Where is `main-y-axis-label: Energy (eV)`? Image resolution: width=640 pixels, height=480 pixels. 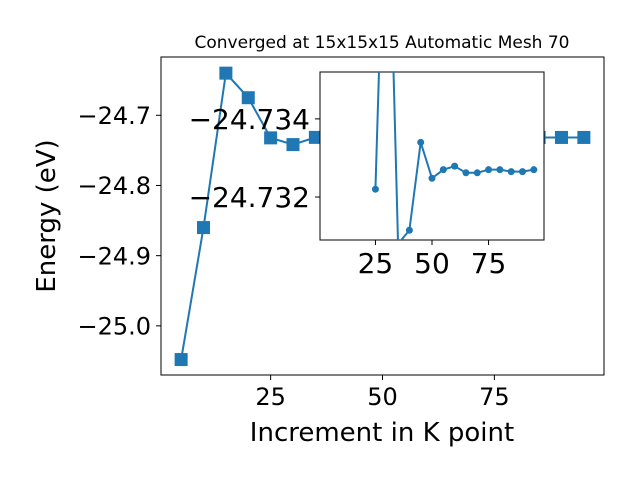
main-y-axis-label: Energy (eV) is located at coordinates (47, 215).